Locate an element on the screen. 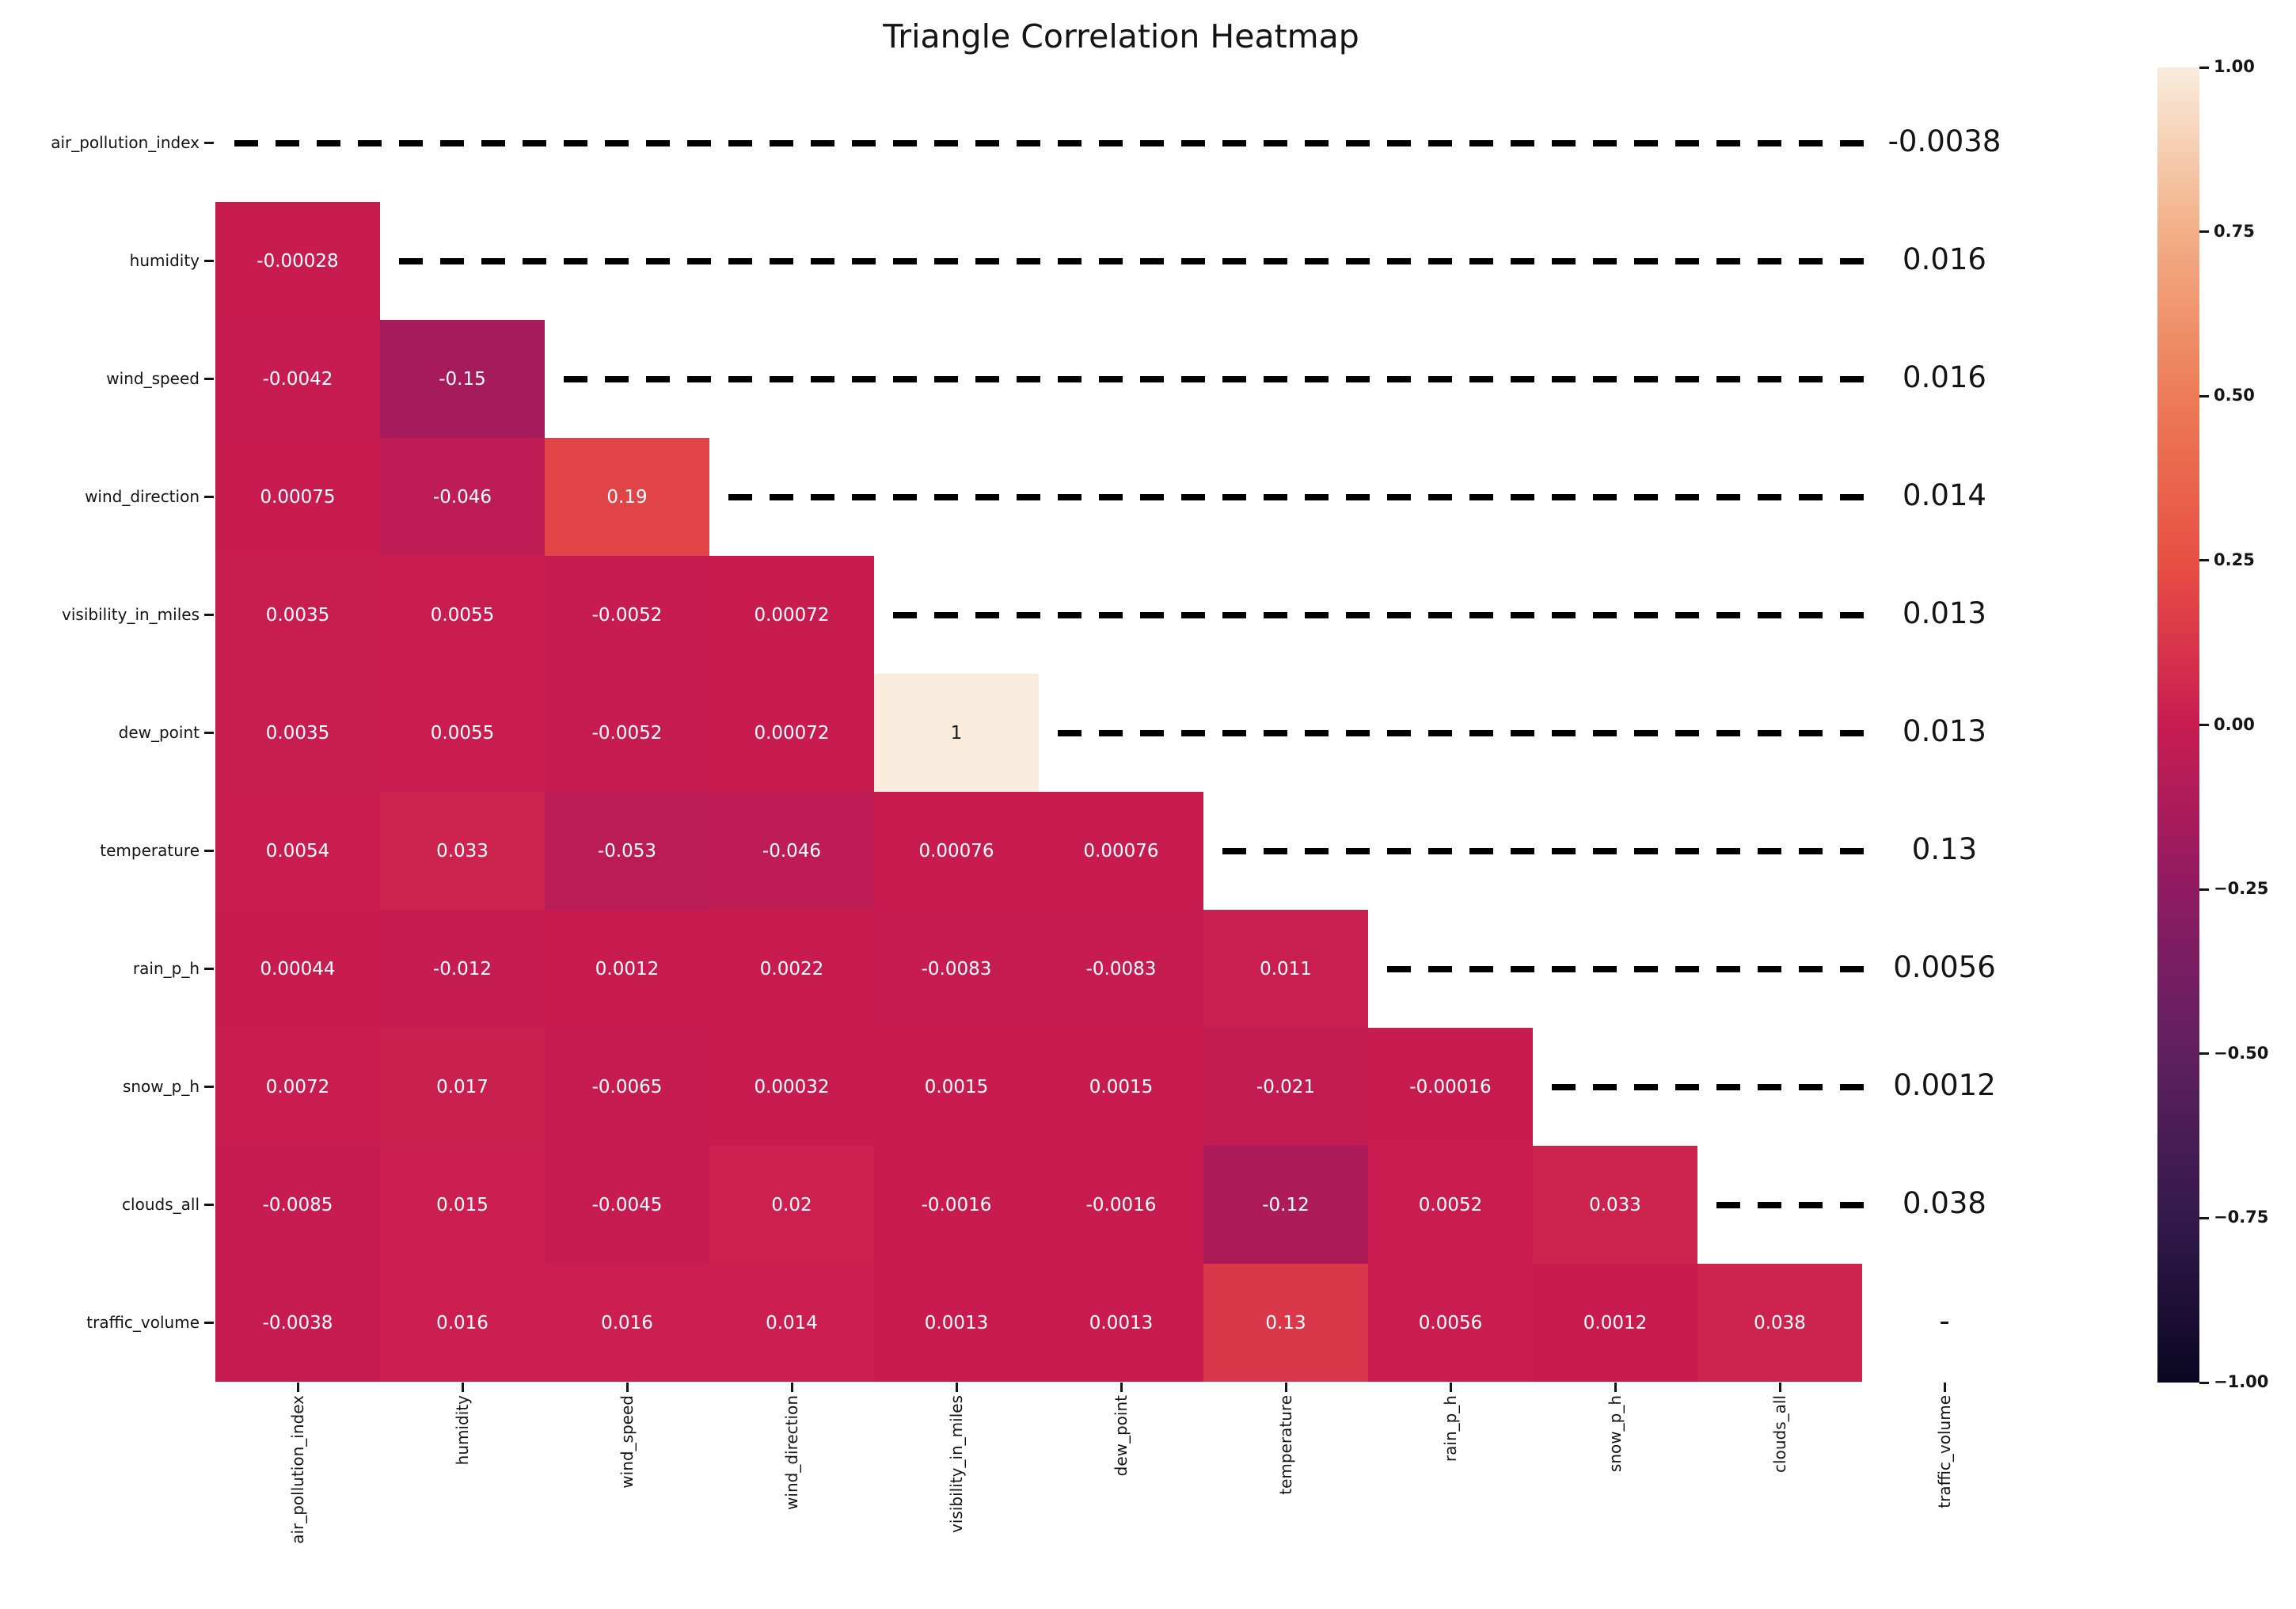 The width and height of the screenshot is (2296, 1609). heatmap-cell: -0.15 is located at coordinates (462, 379).